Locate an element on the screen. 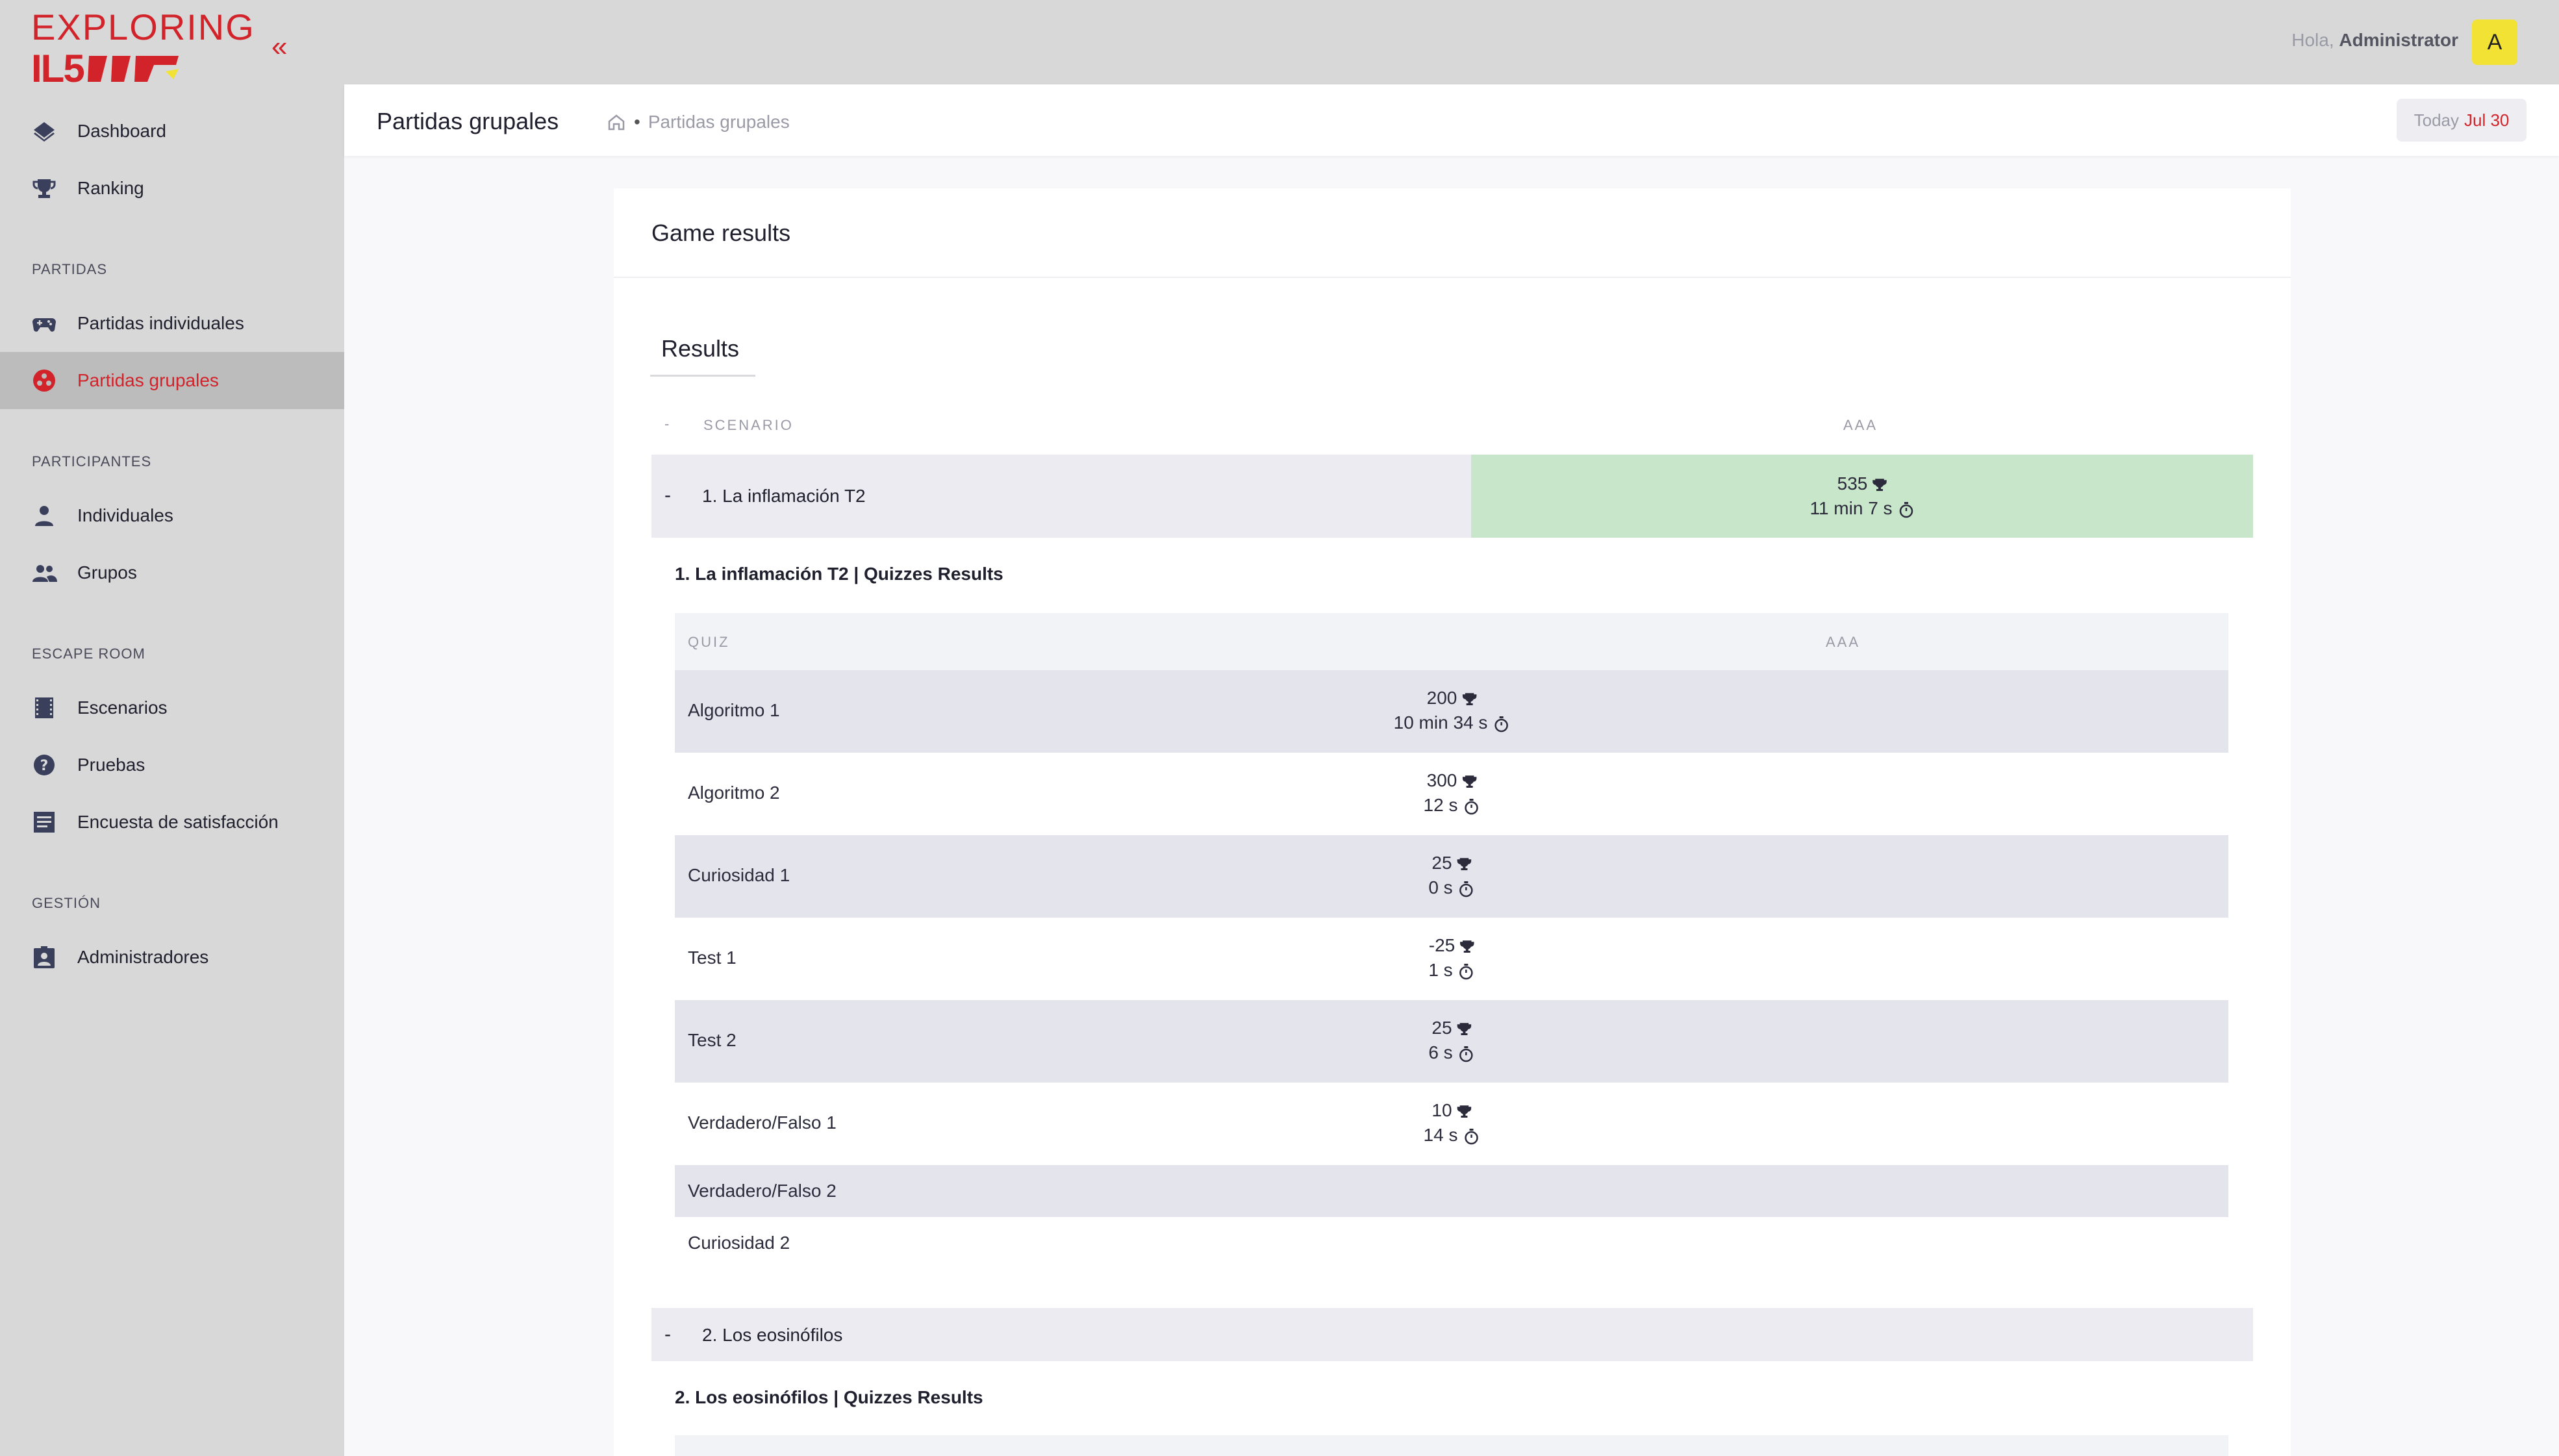 This screenshot has width=2559, height=1456. sidebar-item-label: Grupos is located at coordinates (107, 572).